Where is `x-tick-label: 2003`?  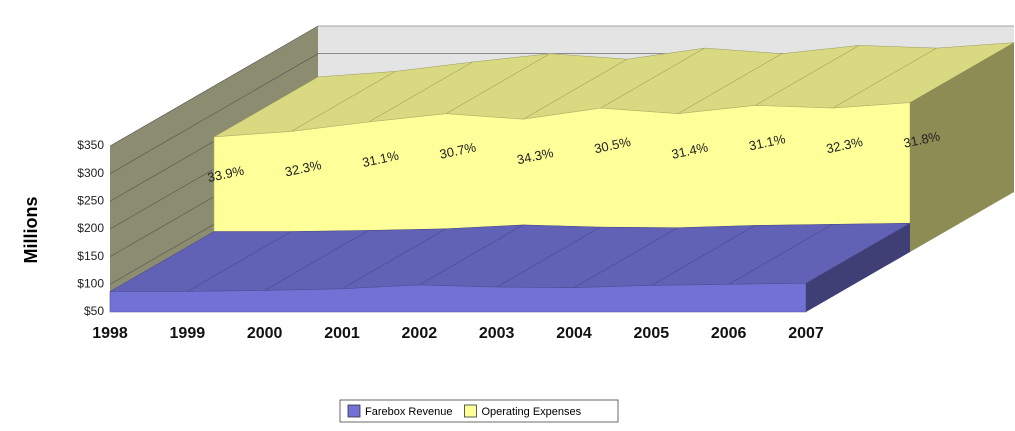
x-tick-label: 2003 is located at coordinates (497, 333).